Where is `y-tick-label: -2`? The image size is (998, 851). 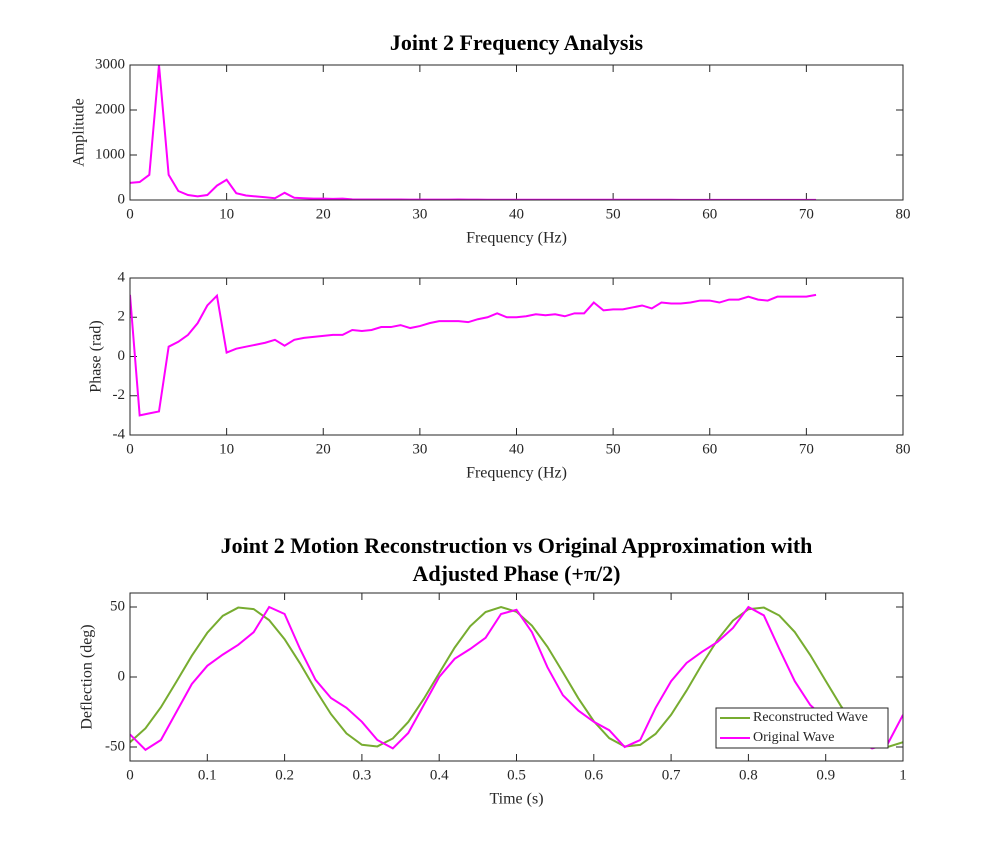 y-tick-label: -2 is located at coordinates (119, 395).